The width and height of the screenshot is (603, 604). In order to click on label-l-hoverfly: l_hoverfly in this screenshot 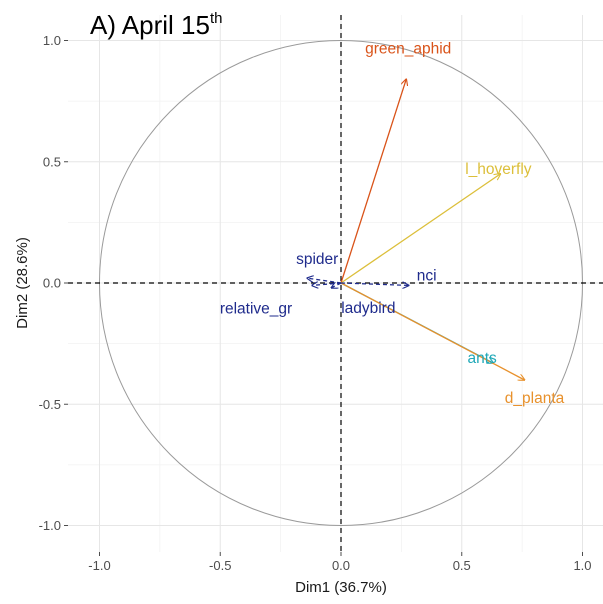, I will do `click(498, 169)`.